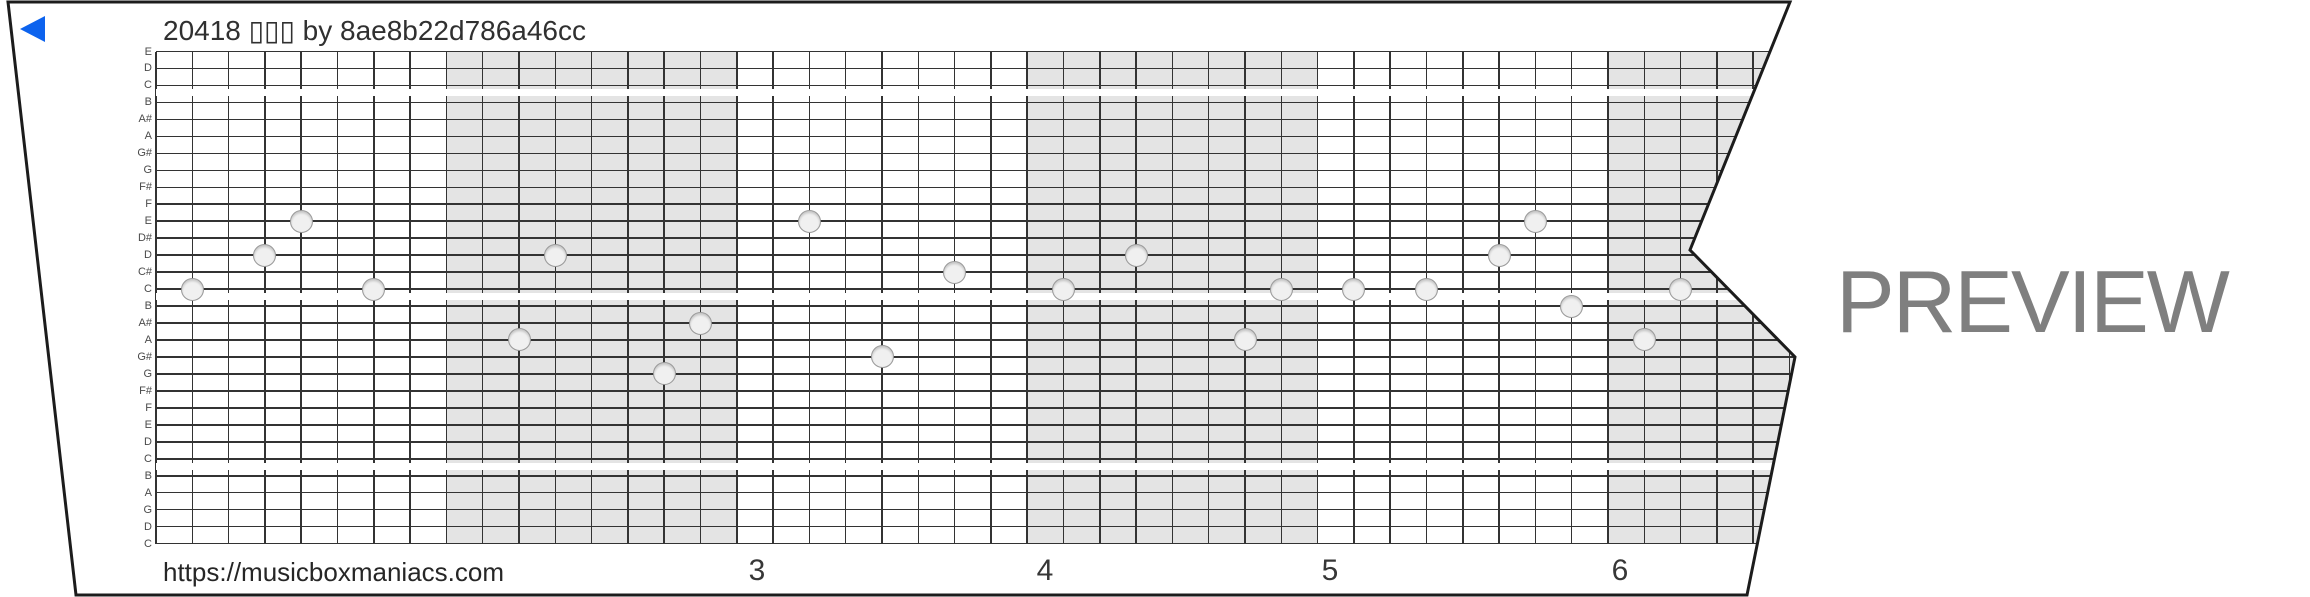 This screenshot has width=2310, height=597. What do you see at coordinates (32, 29) in the screenshot?
I see `play-icon` at bounding box center [32, 29].